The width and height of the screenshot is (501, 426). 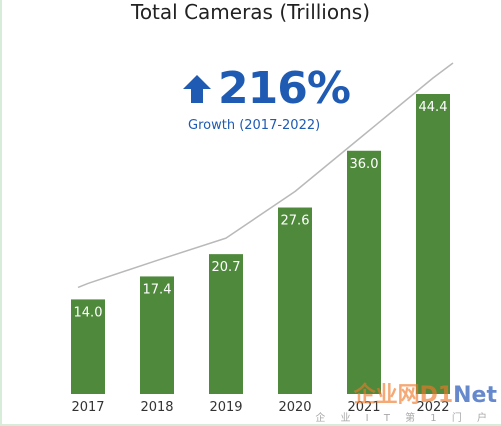 I want to click on growth-value: 216%, so click(x=284, y=88).